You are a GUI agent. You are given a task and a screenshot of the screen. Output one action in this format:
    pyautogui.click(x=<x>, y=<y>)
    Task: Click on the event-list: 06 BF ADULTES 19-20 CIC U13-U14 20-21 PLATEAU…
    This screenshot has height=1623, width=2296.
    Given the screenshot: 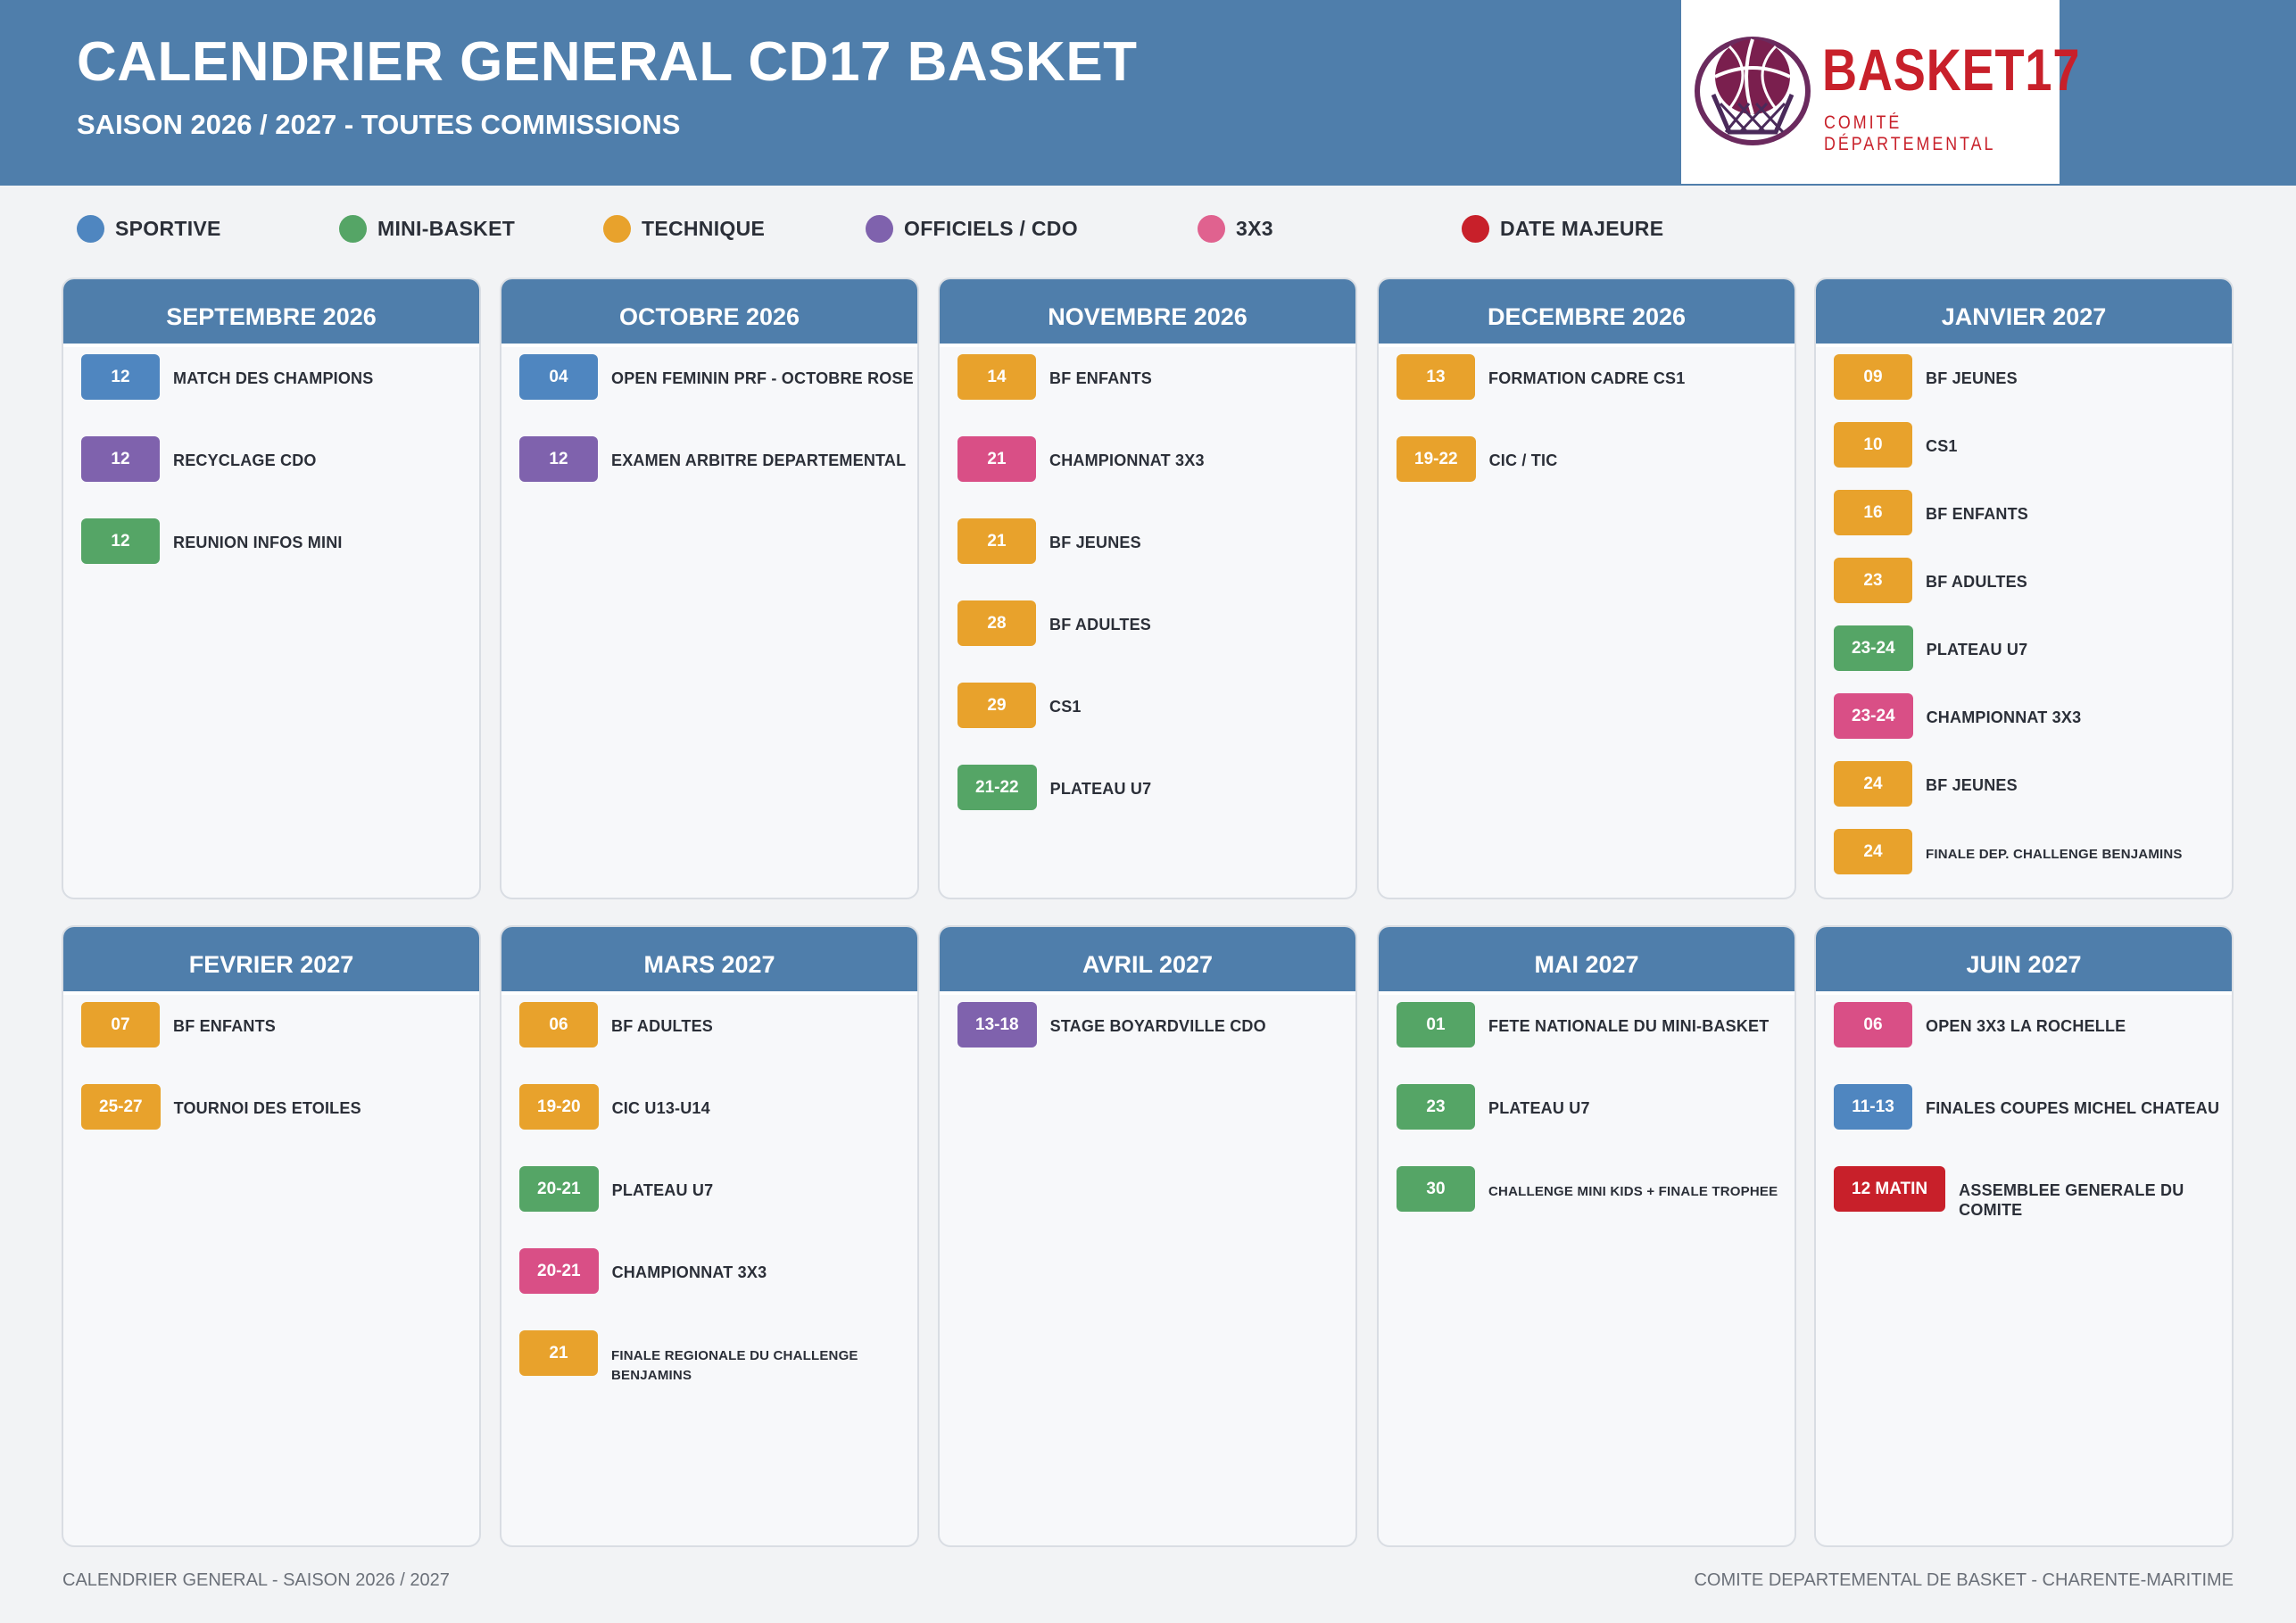 What is the action you would take?
    pyautogui.click(x=709, y=1203)
    